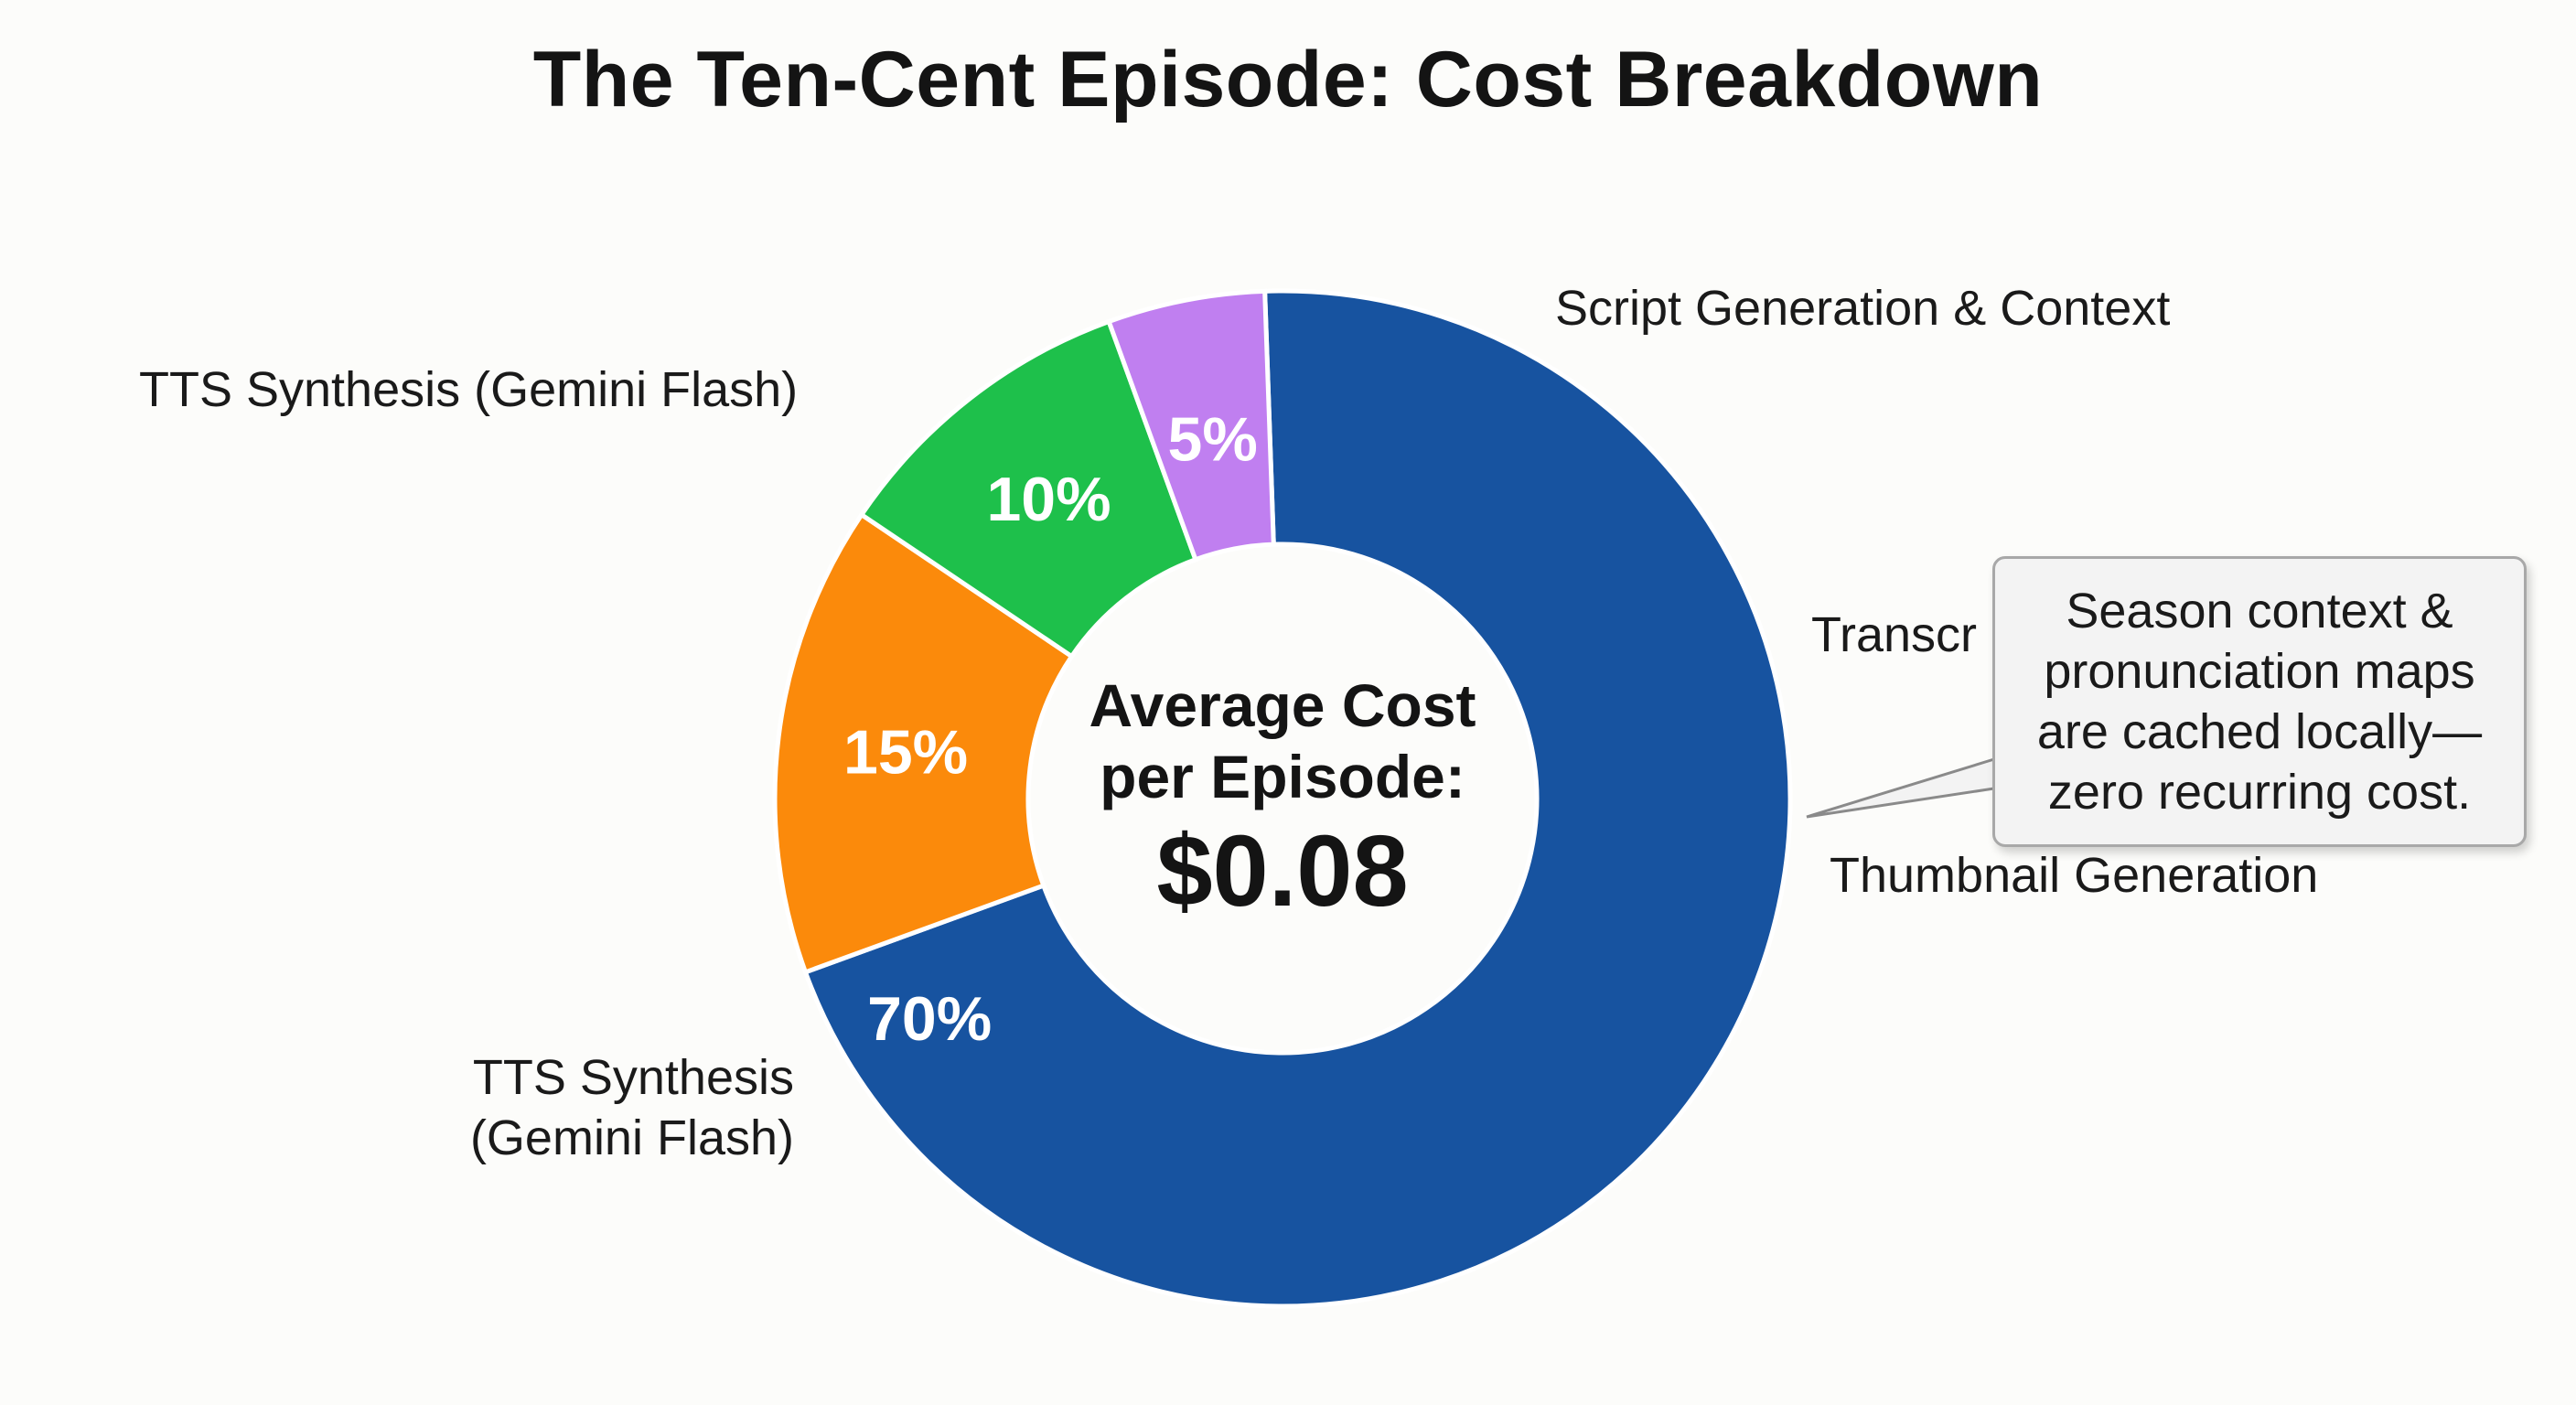  I want to click on callout-line-2: pronunciation maps, so click(2260, 672).